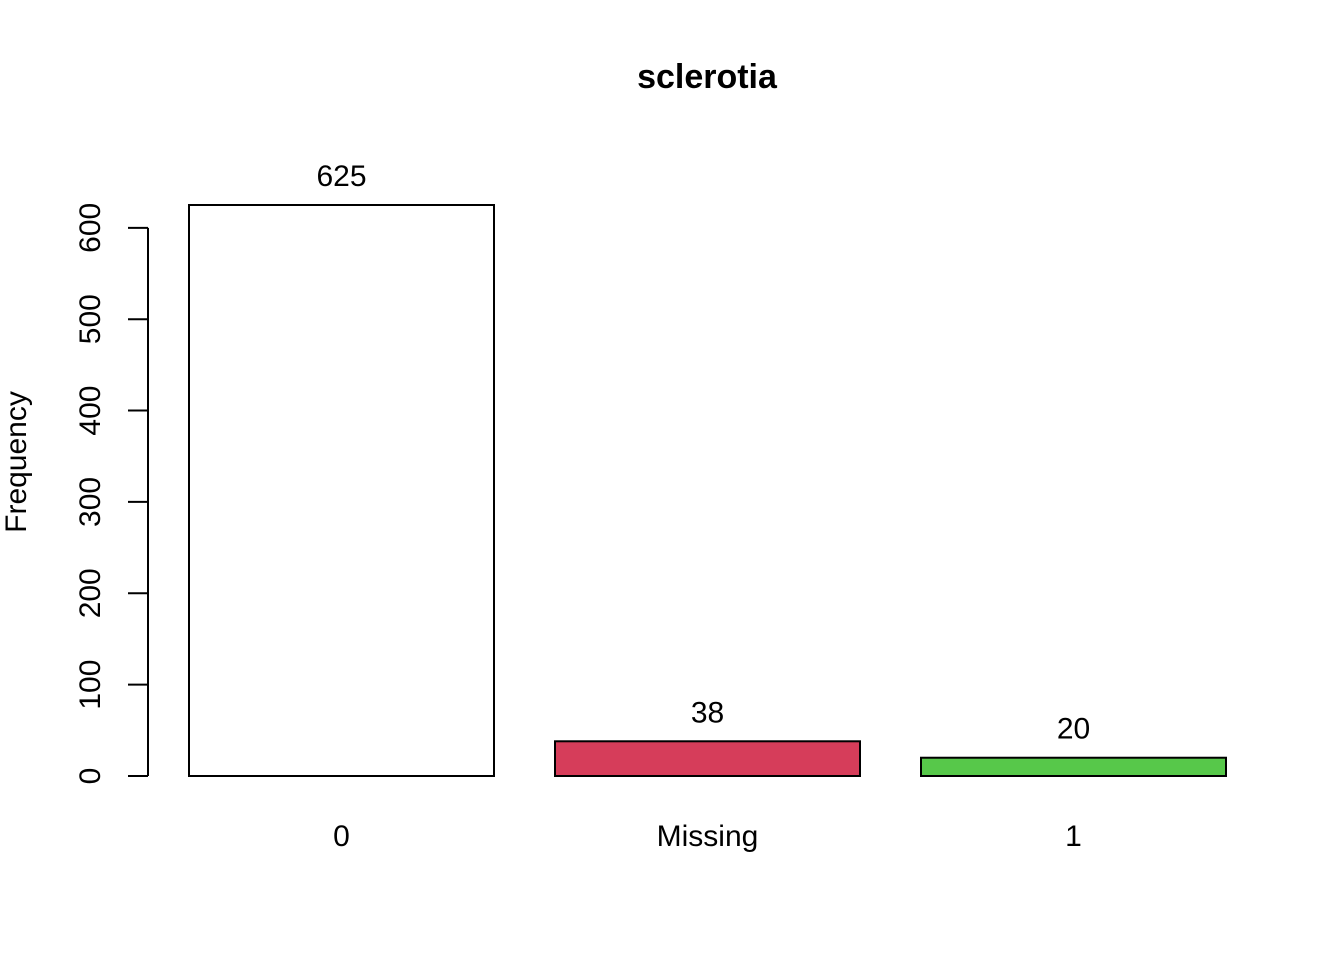 Image resolution: width=1344 pixels, height=960 pixels. I want to click on category-label-1: Missing, so click(708, 836).